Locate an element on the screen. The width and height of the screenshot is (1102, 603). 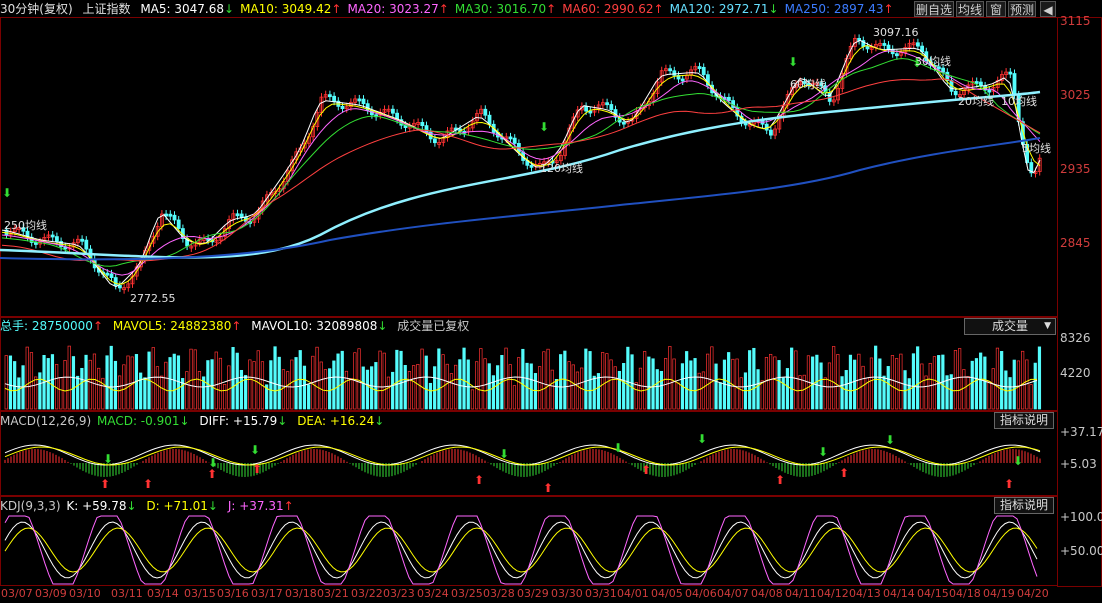
date-tick: 03/24 is located at coordinates (433, 593).